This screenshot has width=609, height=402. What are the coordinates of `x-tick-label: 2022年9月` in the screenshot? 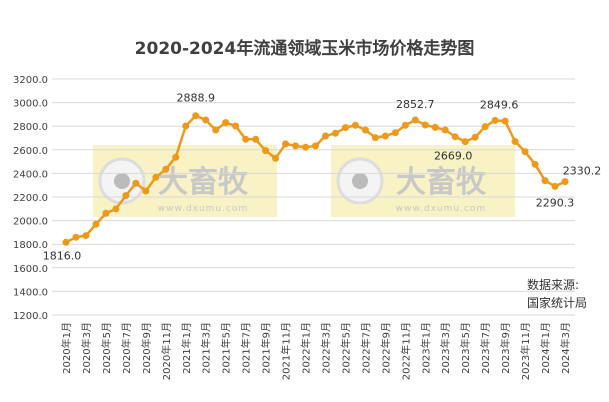 It's located at (385, 348).